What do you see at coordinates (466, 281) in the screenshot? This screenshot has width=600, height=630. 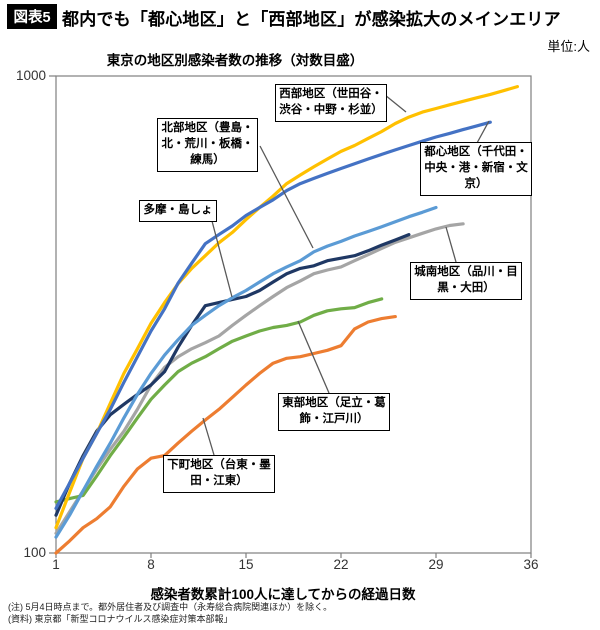 I see `callout-jonan-district: 城南地区（品川・目黒・大田）` at bounding box center [466, 281].